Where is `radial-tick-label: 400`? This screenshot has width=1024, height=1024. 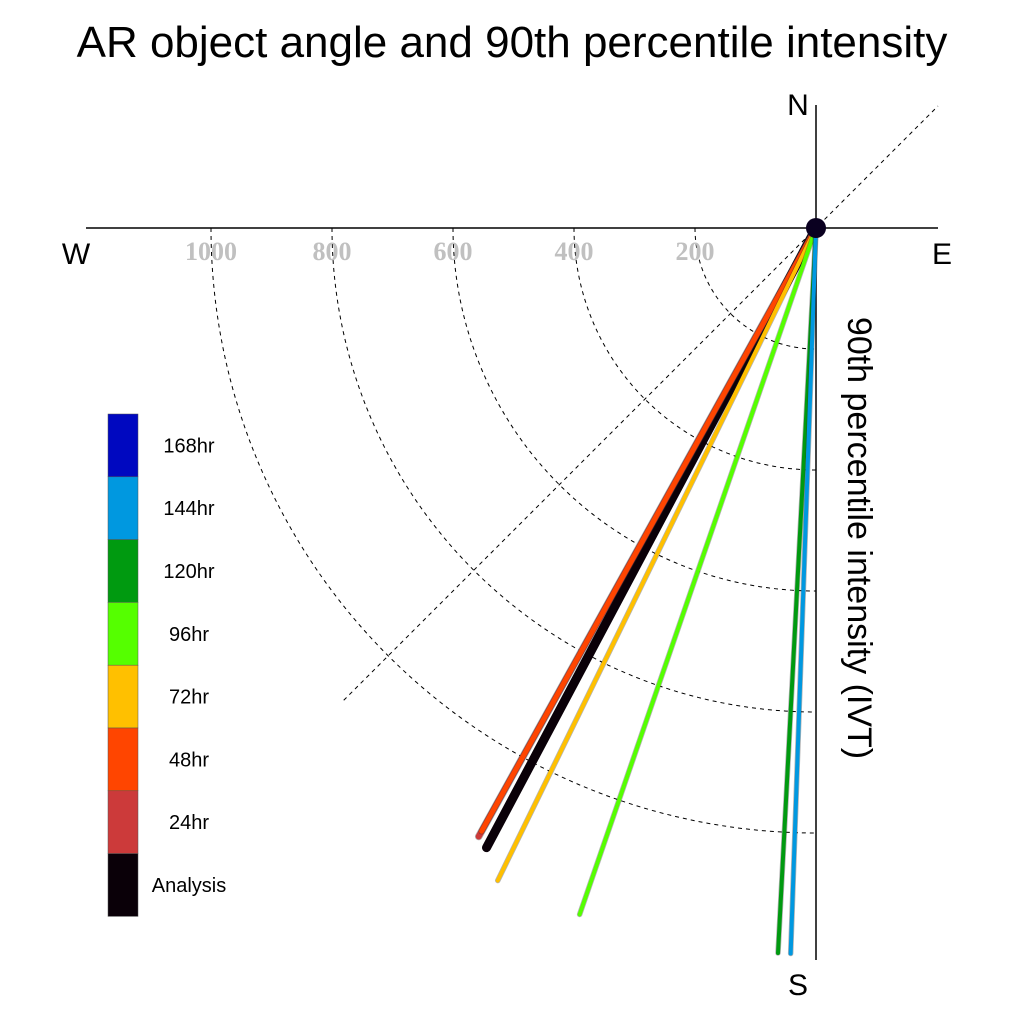 radial-tick-label: 400 is located at coordinates (574, 251).